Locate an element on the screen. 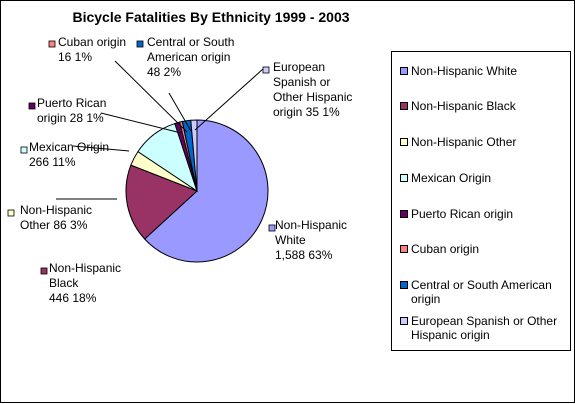 Image resolution: width=575 pixels, height=404 pixels. leader-line-mexican-origin is located at coordinates (101, 148).